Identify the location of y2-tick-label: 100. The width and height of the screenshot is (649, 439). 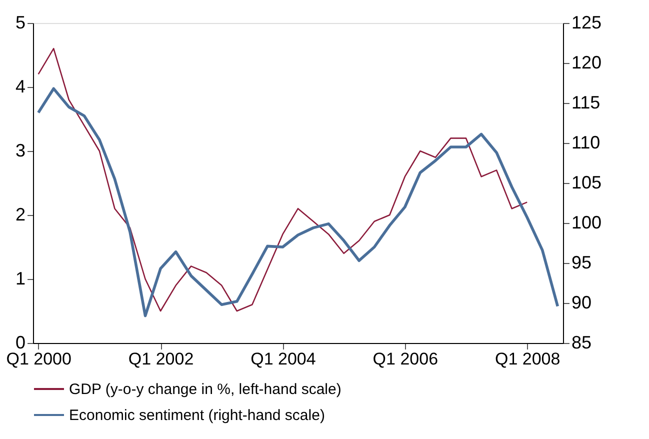
(587, 222).